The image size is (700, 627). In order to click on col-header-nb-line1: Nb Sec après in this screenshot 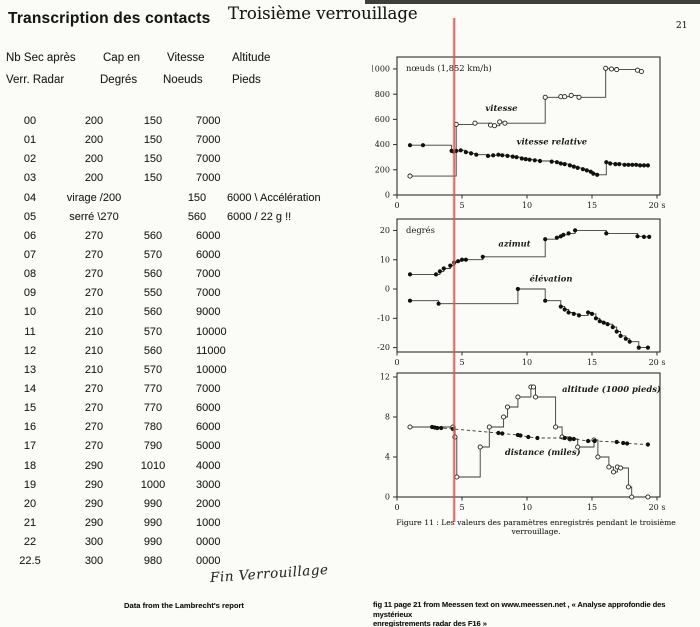, I will do `click(41, 58)`.